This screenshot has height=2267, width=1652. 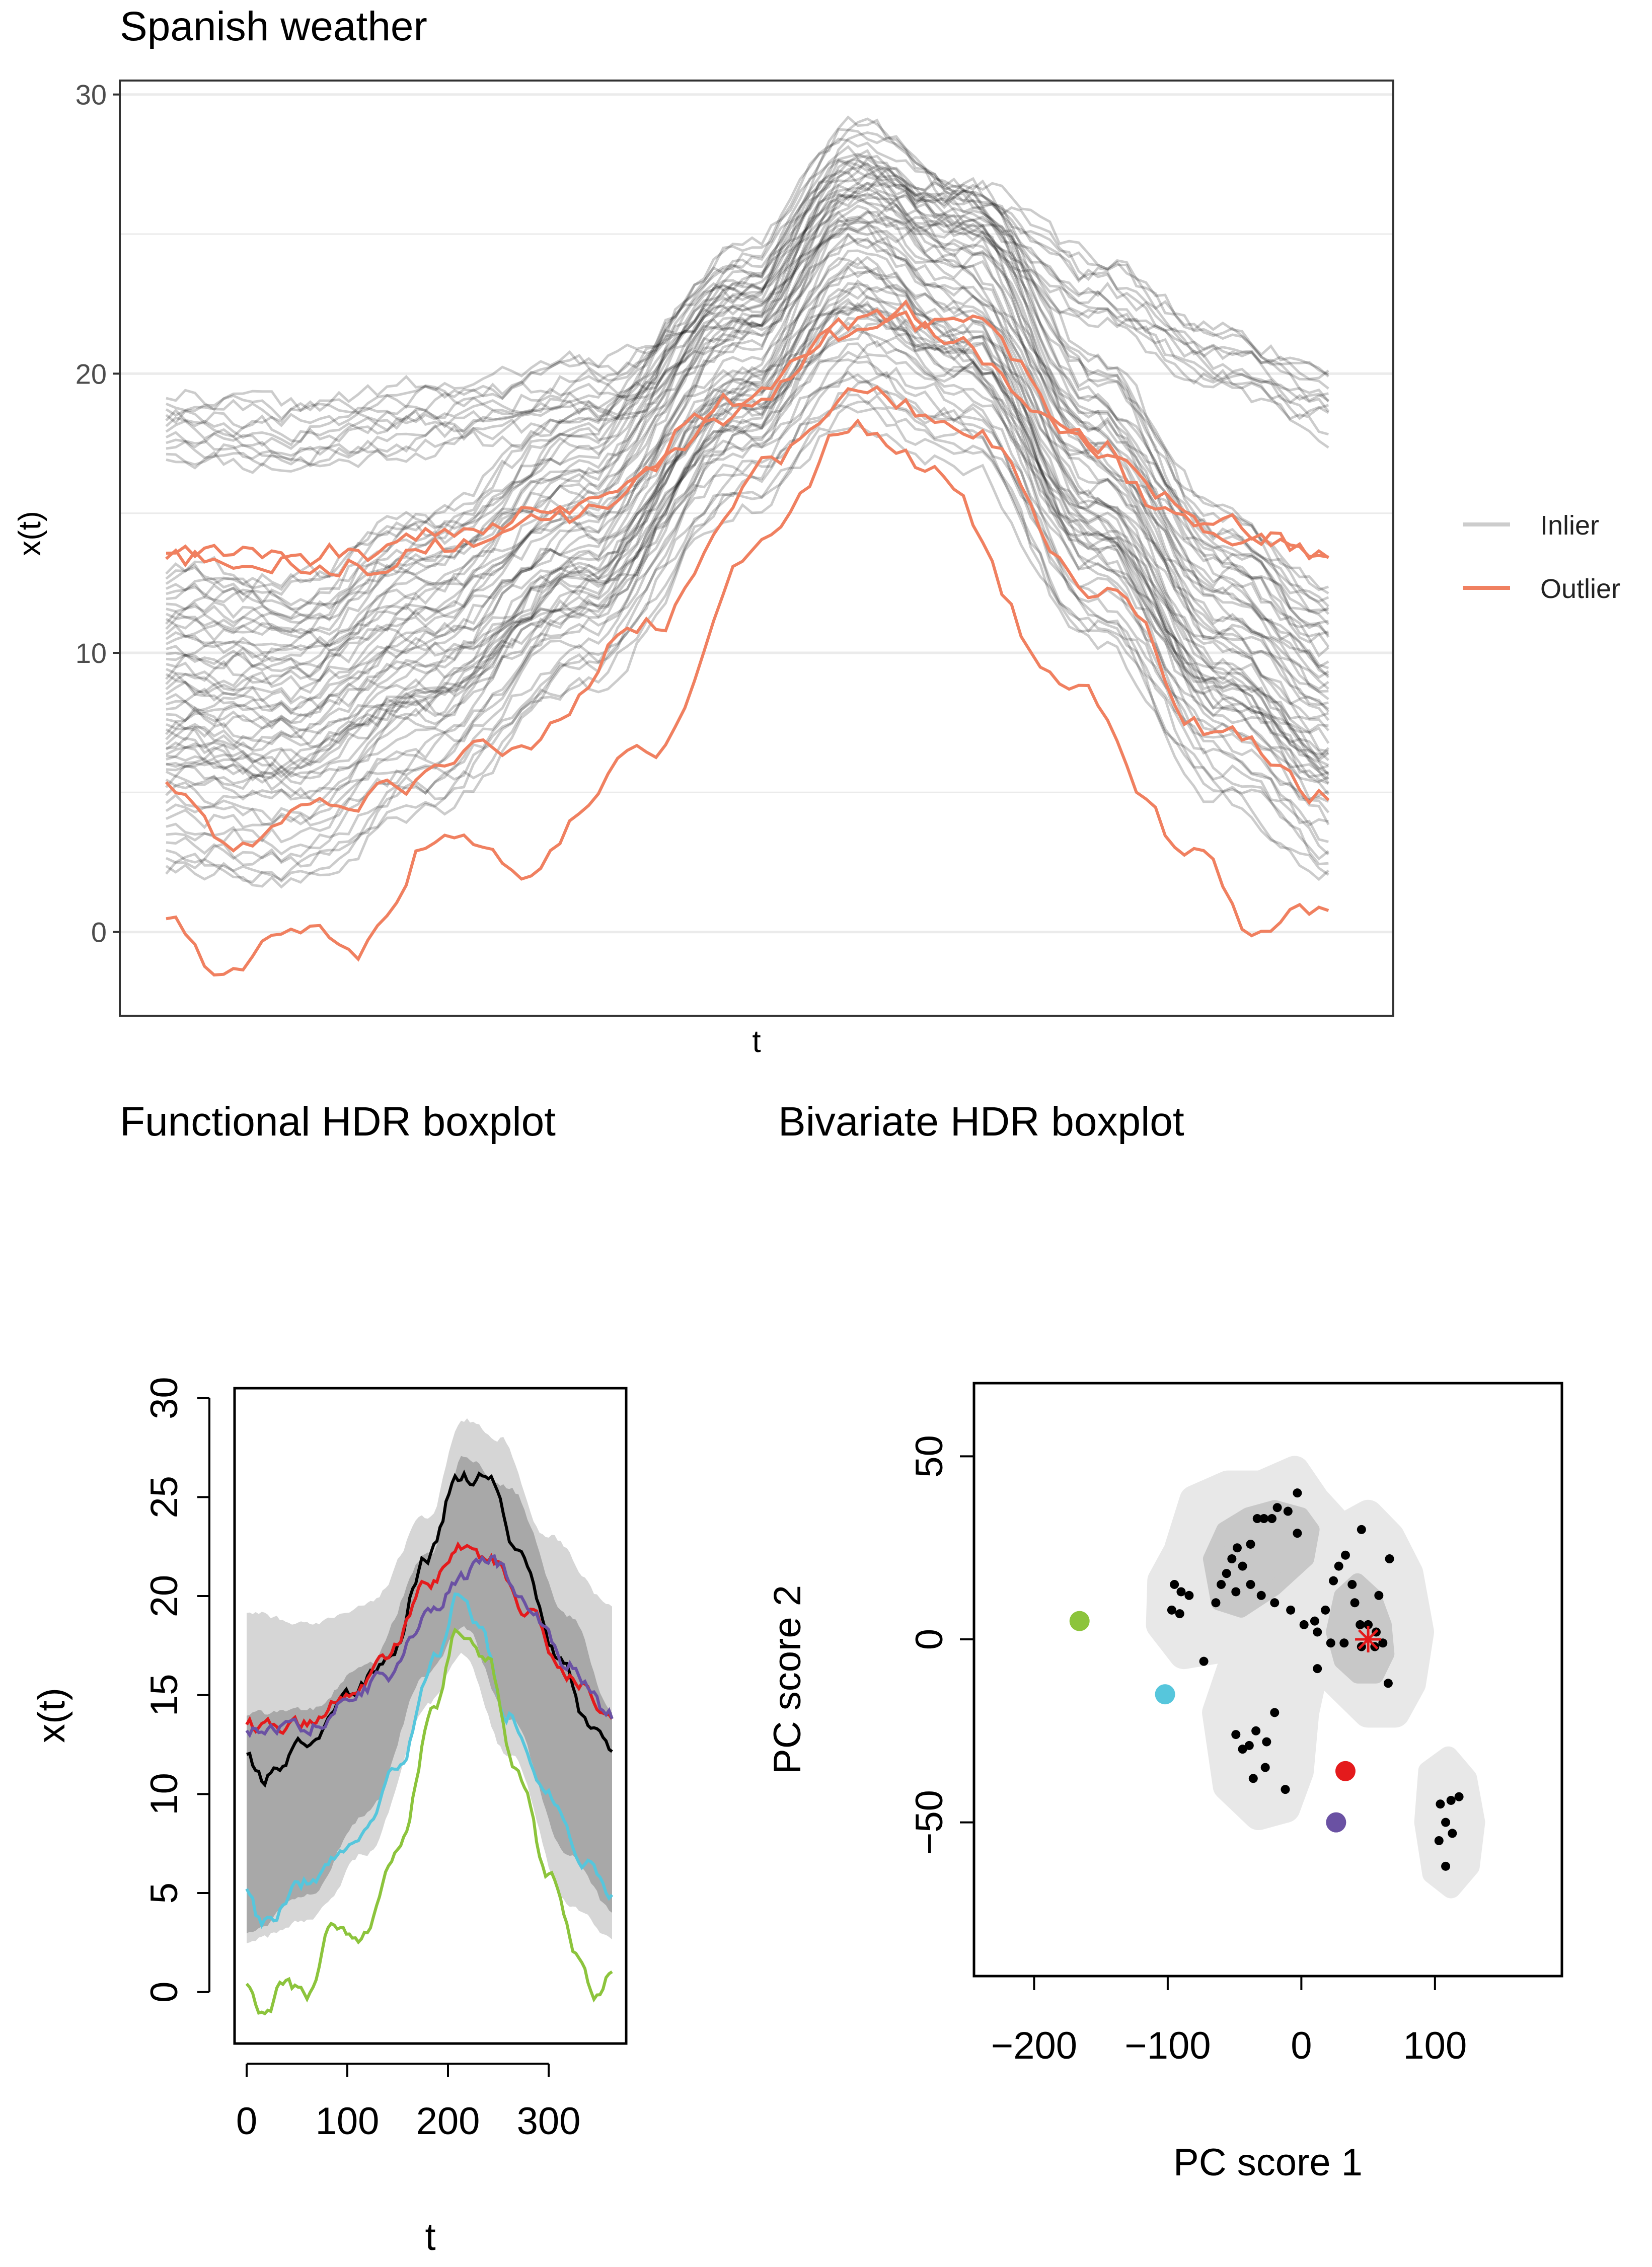 I want to click on functional-hdr-title: Functional HDR boxplot, so click(x=338, y=1122).